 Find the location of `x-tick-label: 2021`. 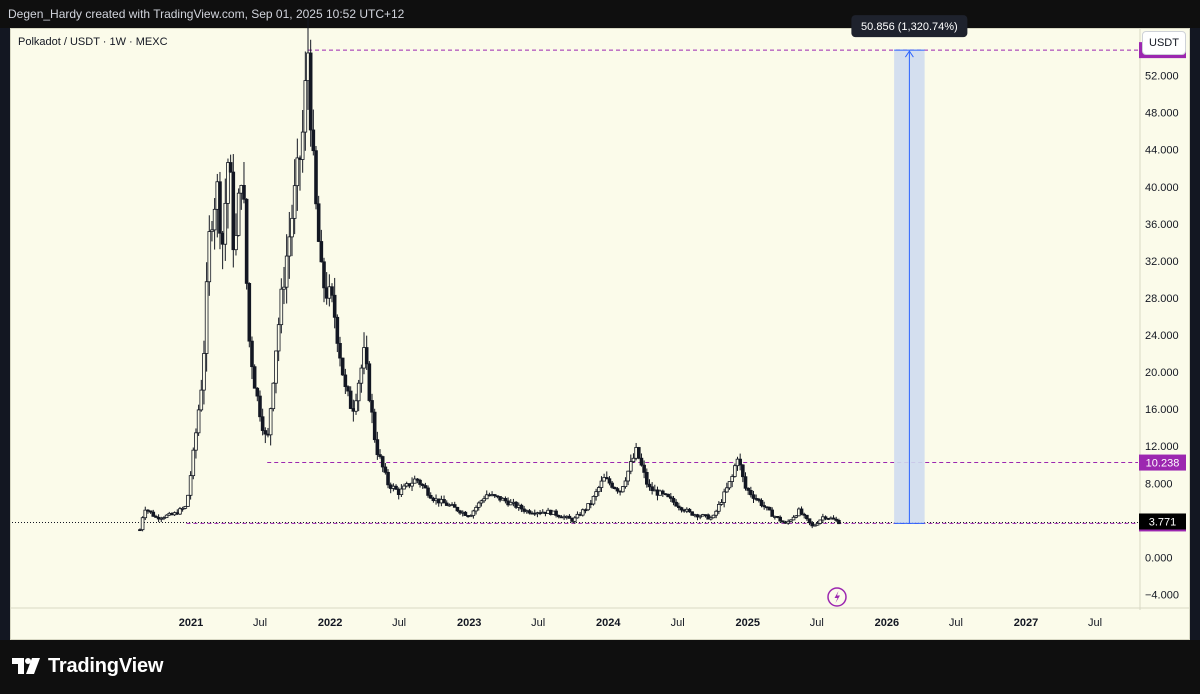

x-tick-label: 2021 is located at coordinates (191, 623).